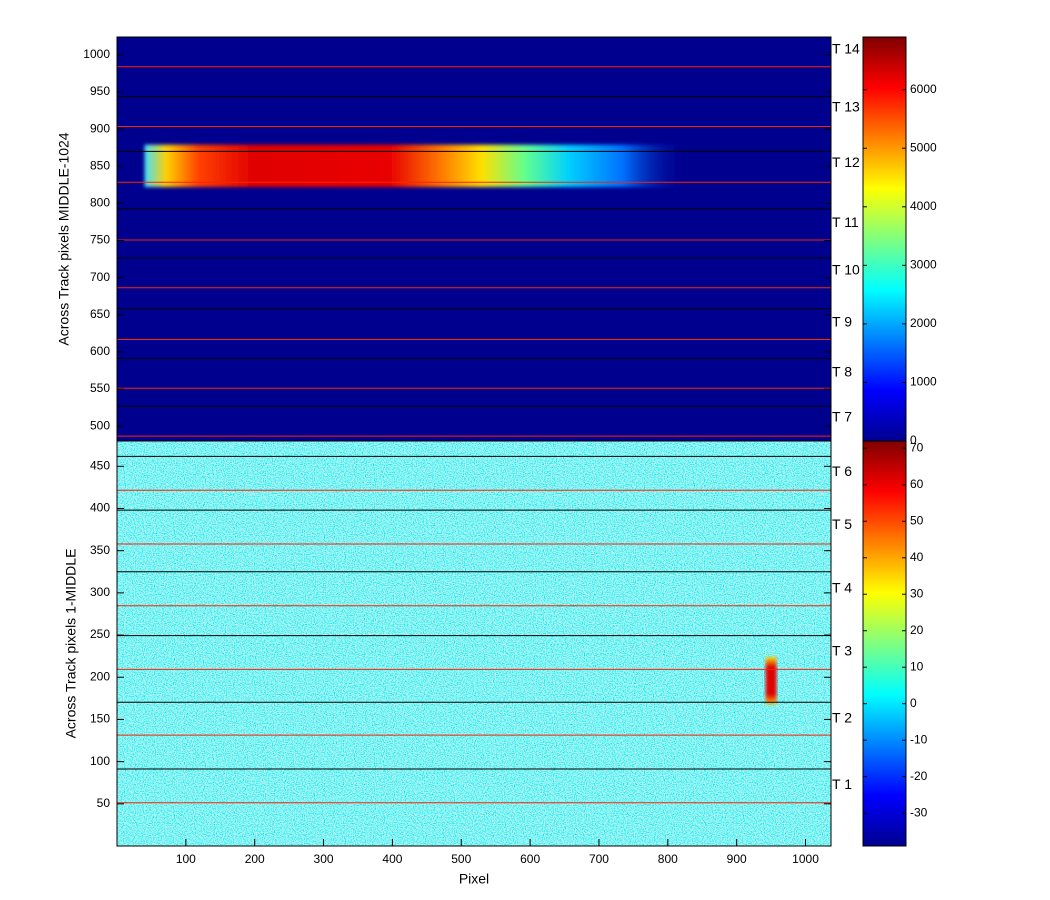 Image resolution: width=1050 pixels, height=900 pixels. Describe the element at coordinates (737, 859) in the screenshot. I see `x-tick-label: 900` at that location.